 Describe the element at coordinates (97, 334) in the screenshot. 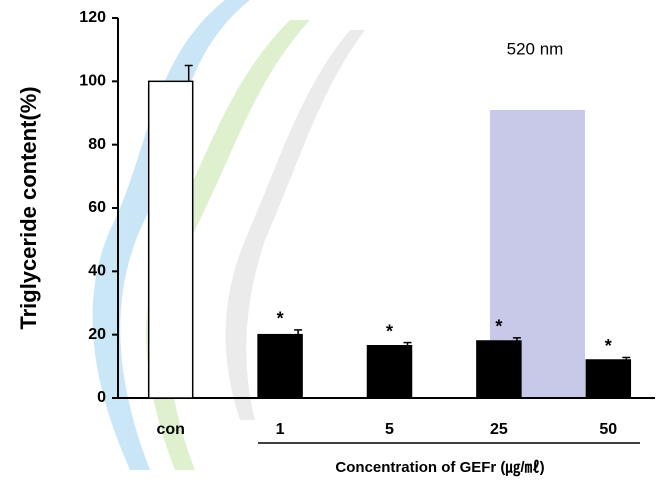

I see `y-tick-label: 20` at that location.